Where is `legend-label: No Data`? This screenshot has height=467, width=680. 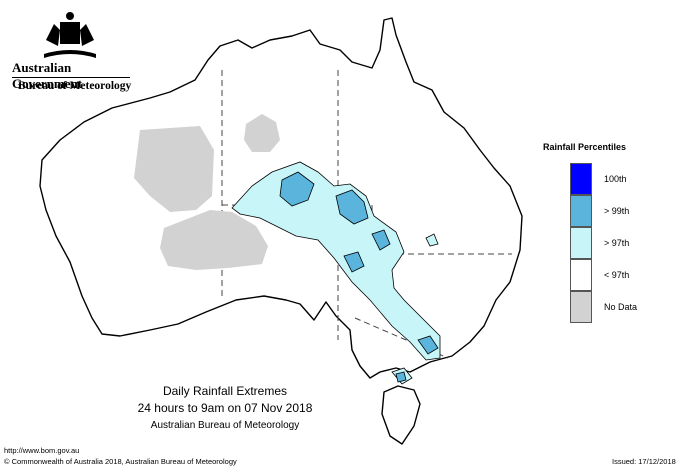
legend-label: No Data is located at coordinates (621, 307).